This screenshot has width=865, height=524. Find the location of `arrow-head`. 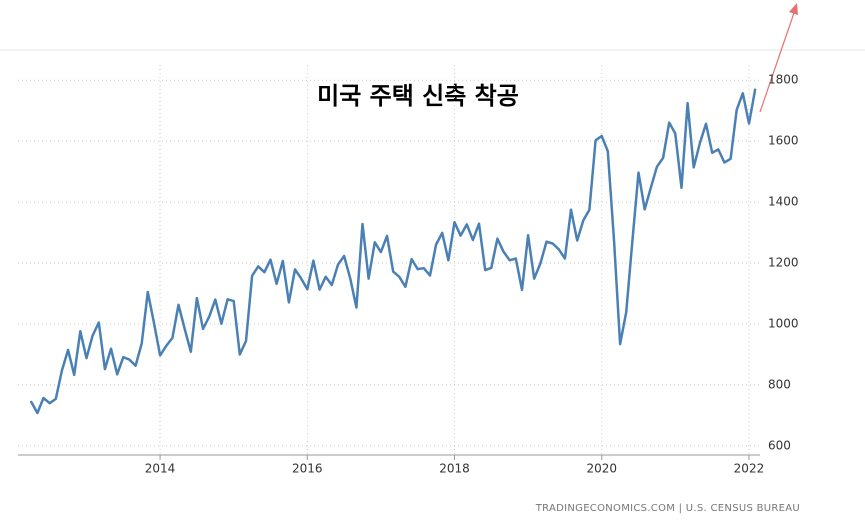

arrow-head is located at coordinates (793, 9).